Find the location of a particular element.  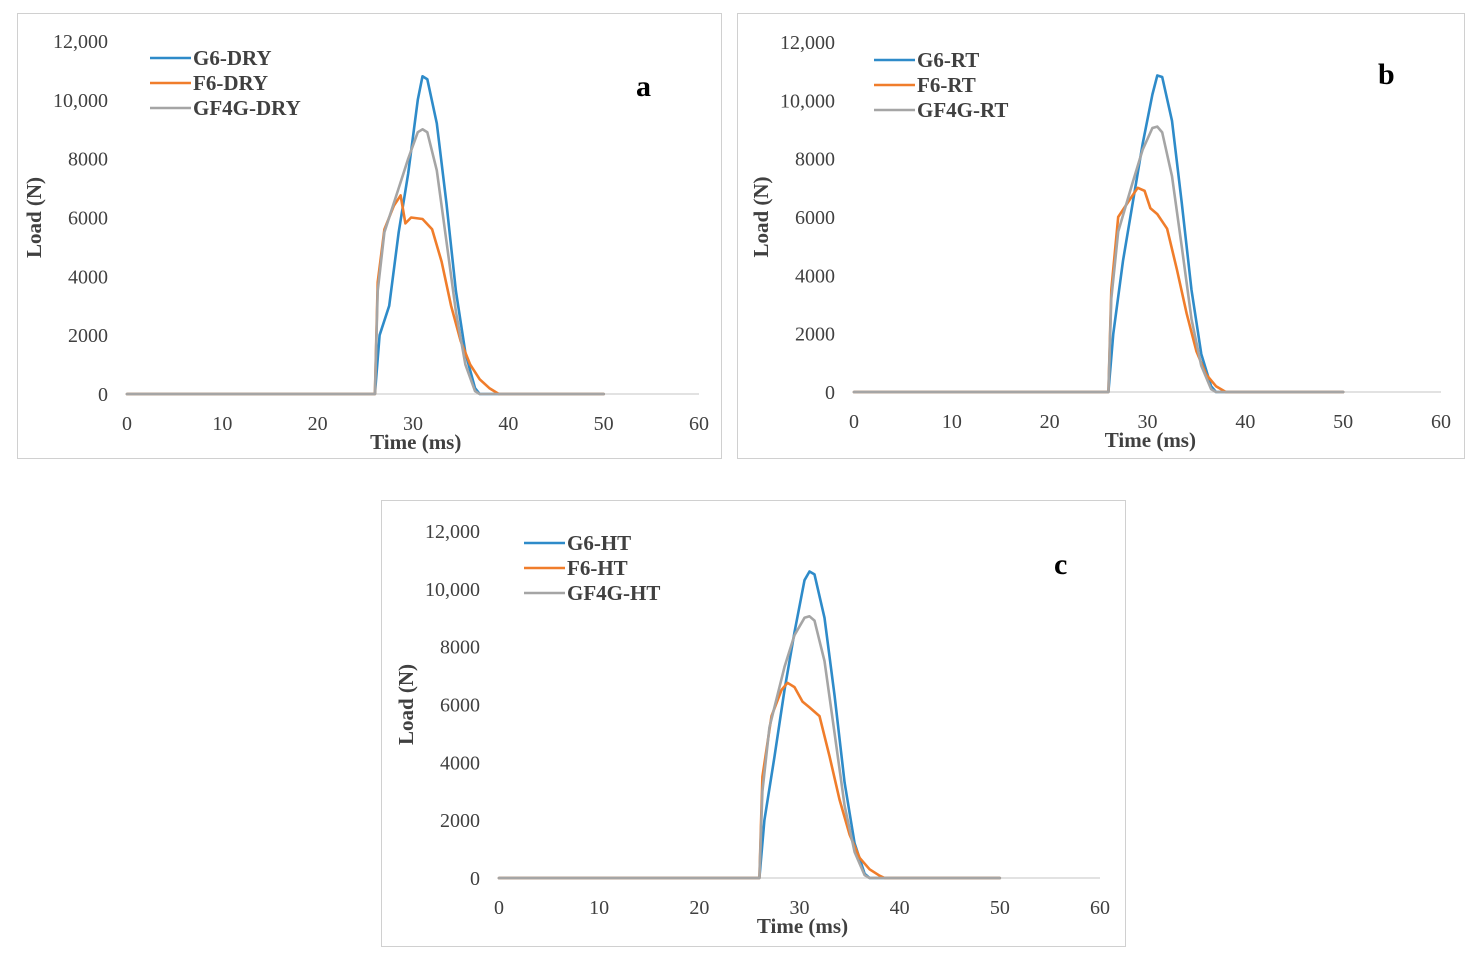

series-line-gf4g-rt is located at coordinates (1098, 259).